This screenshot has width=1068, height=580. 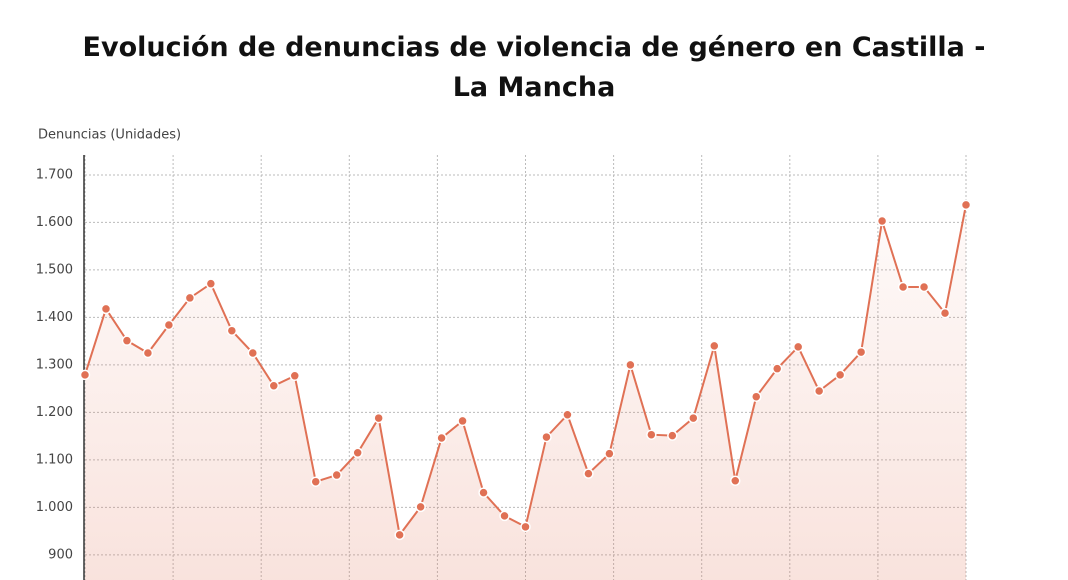 I want to click on y-tick-label: 1.700, so click(x=54, y=174).